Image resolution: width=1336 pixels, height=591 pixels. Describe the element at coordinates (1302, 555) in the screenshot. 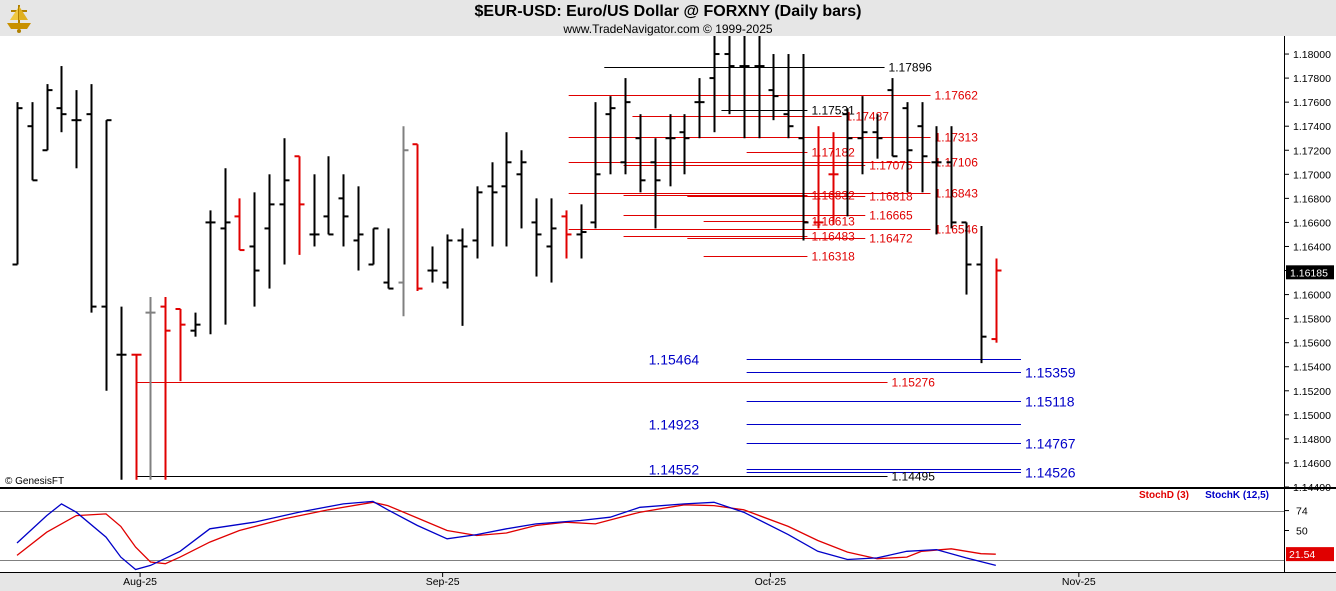

I see `last-stoch-label: 21.54` at that location.